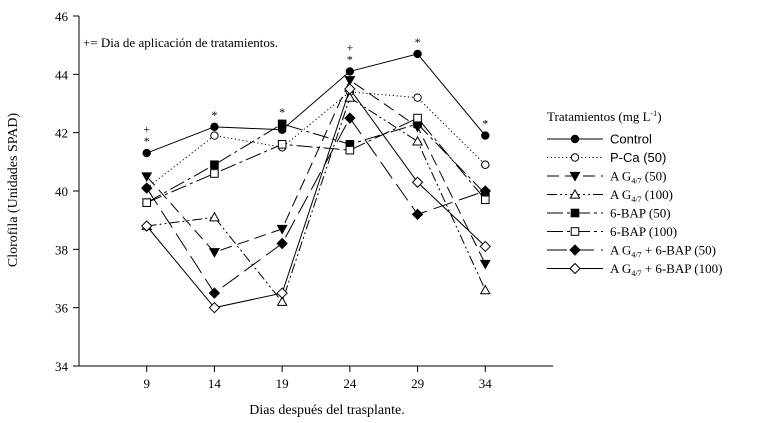 This screenshot has height=423, width=770. I want to click on y-tick-label: 42, so click(61, 133).